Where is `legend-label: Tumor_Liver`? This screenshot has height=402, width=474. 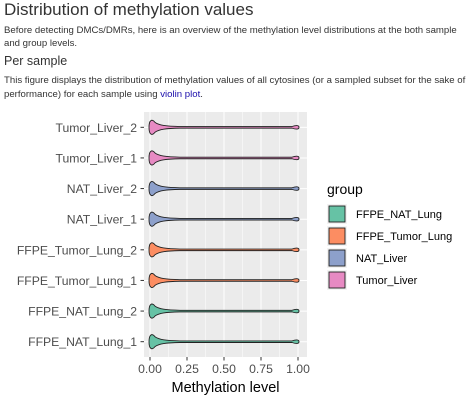 legend-label: Tumor_Liver is located at coordinates (387, 281).